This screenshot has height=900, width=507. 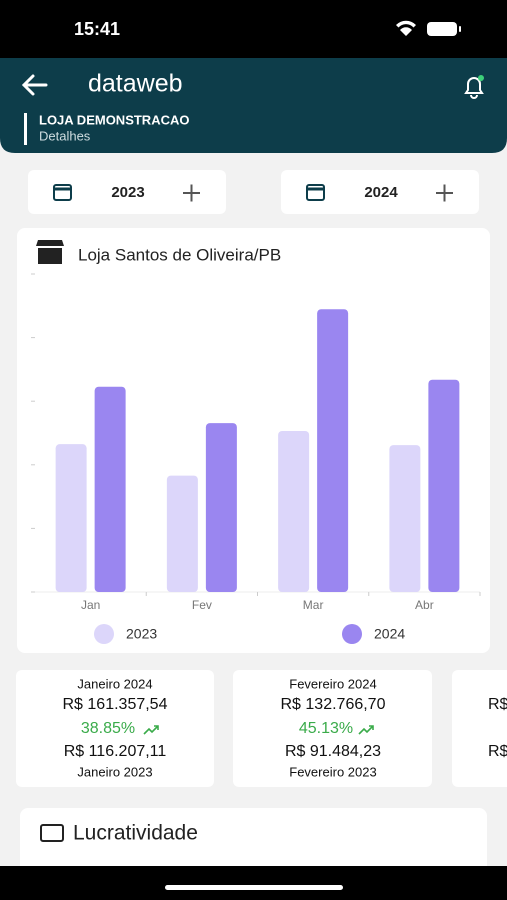 What do you see at coordinates (135, 833) in the screenshot?
I see `section-title: Lucratividade` at bounding box center [135, 833].